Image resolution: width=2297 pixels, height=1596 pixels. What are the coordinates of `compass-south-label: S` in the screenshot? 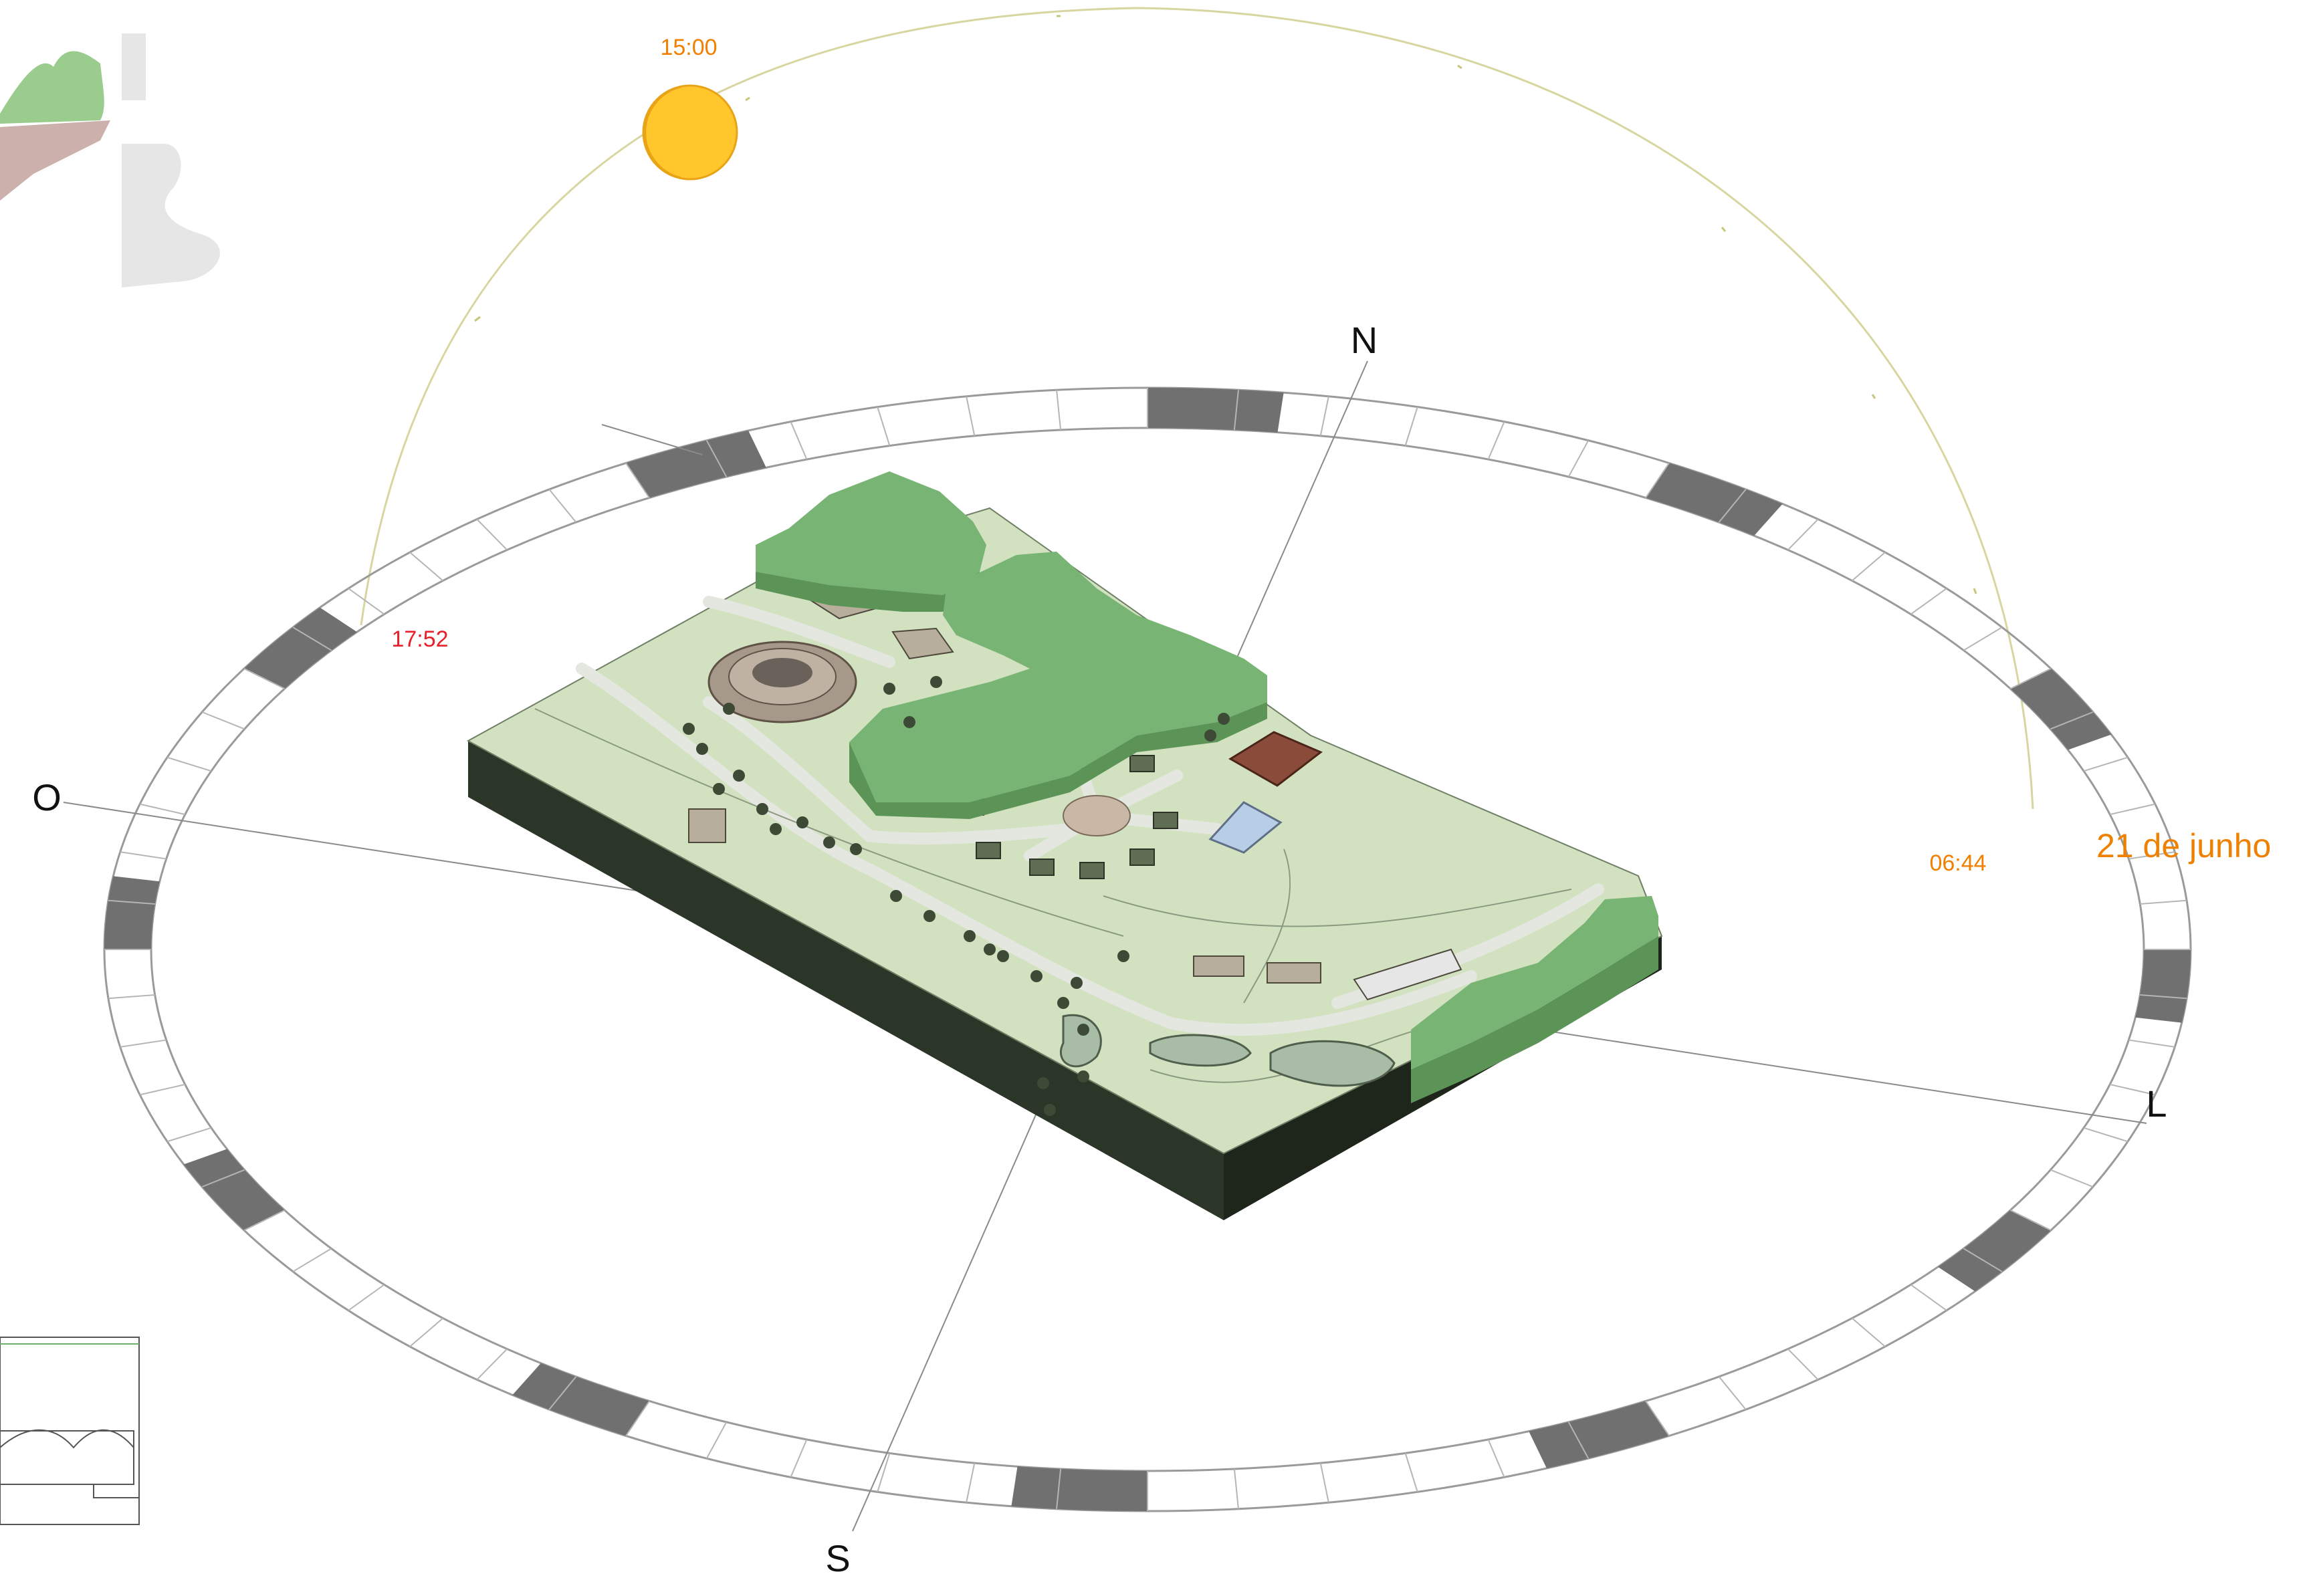 It's located at (837, 1558).